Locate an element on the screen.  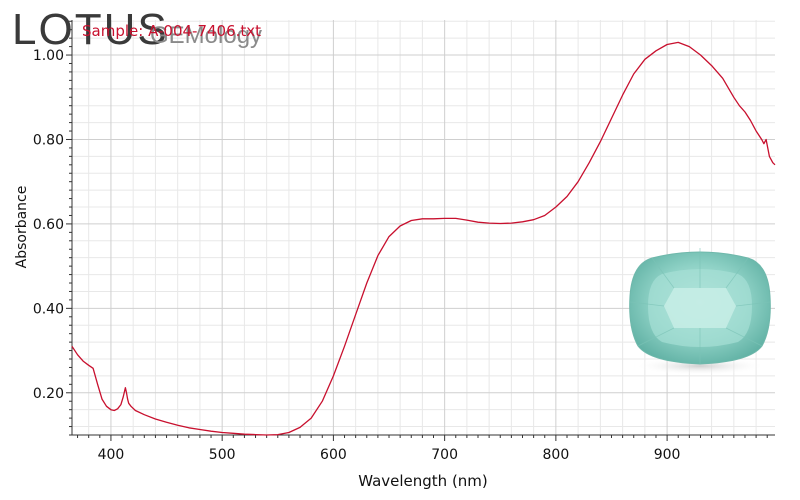
x-tick-label: 400 is located at coordinates (111, 455).